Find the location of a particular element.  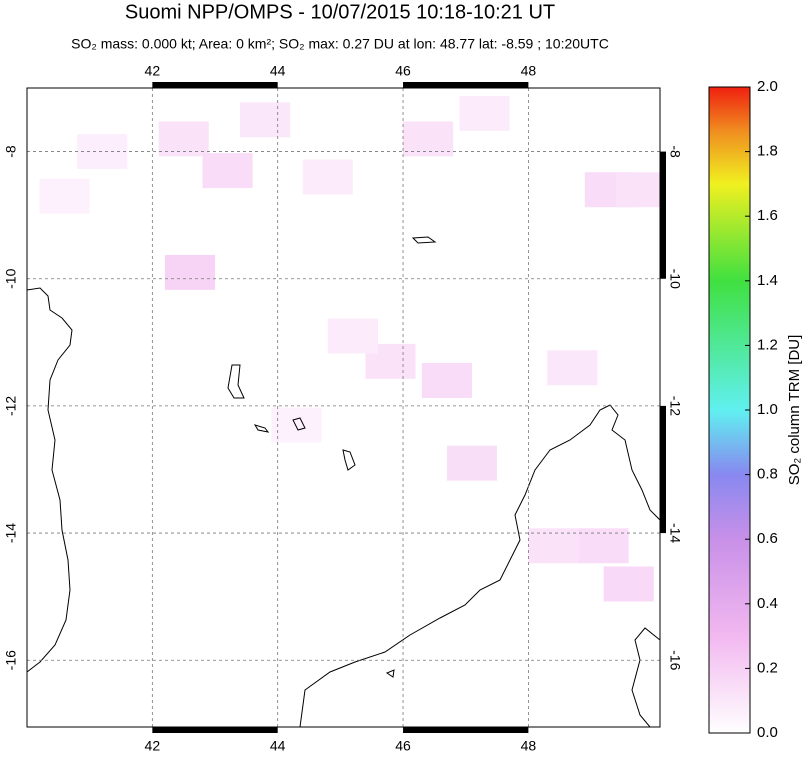

colorbar-tick-label: 0.4 is located at coordinates (767, 603).